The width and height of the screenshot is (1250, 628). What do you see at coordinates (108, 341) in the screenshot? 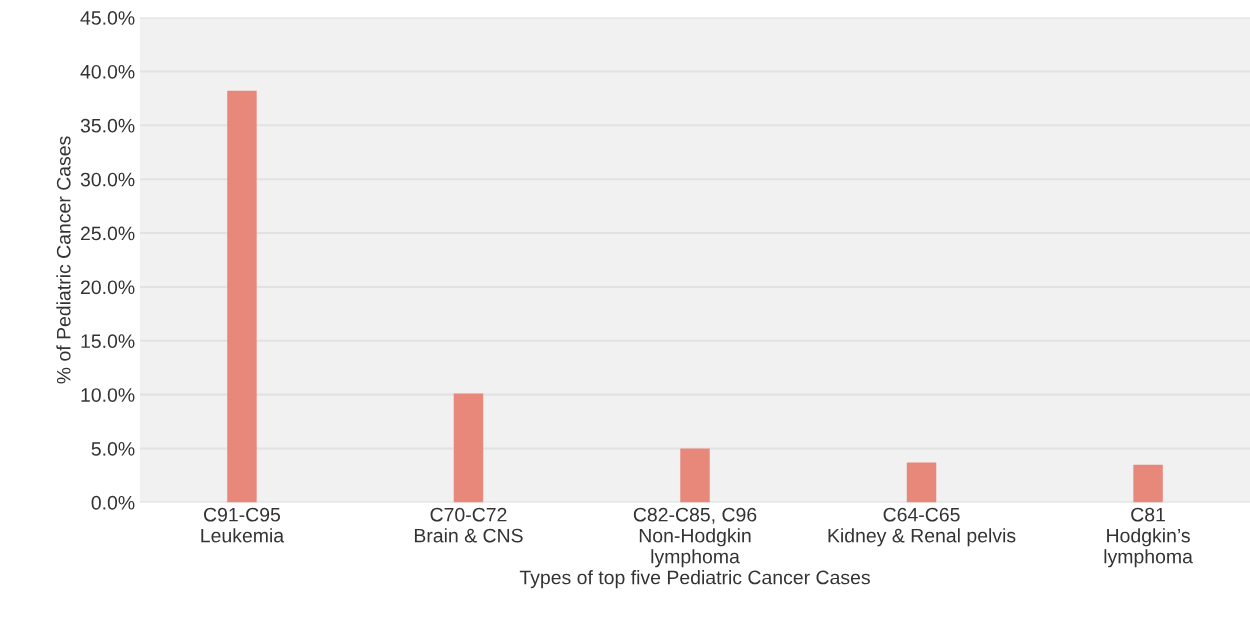
I see `y-tick-label: 15.0%` at bounding box center [108, 341].